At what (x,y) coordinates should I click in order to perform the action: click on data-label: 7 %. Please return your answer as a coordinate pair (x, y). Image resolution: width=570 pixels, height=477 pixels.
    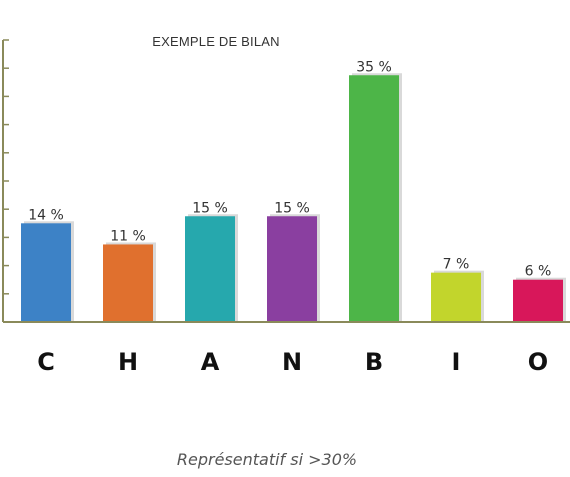
    Looking at the image, I should click on (456, 265).